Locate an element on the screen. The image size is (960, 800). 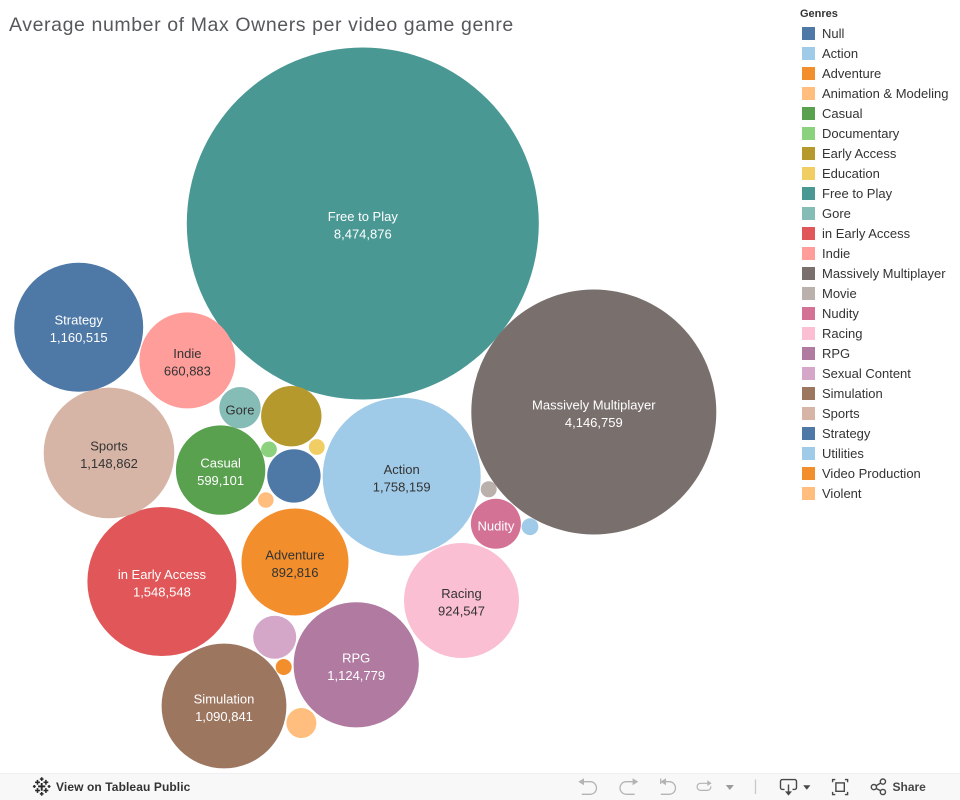
svg-text: Adventure is located at coordinates (294, 555).